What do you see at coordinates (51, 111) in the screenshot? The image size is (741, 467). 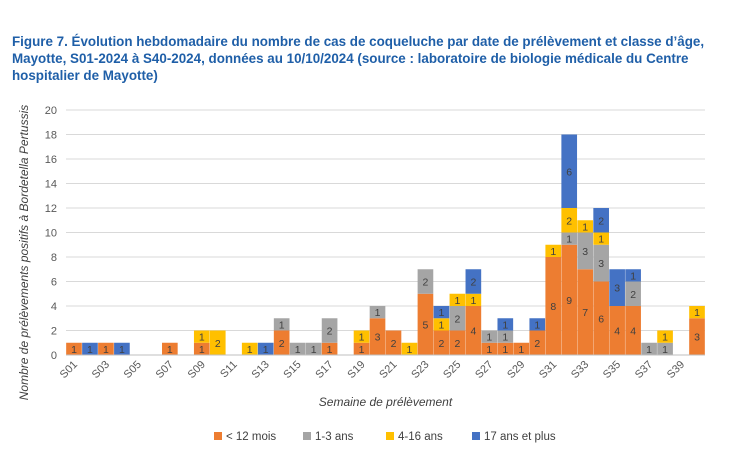 I see `y-tick-label: 20` at bounding box center [51, 111].